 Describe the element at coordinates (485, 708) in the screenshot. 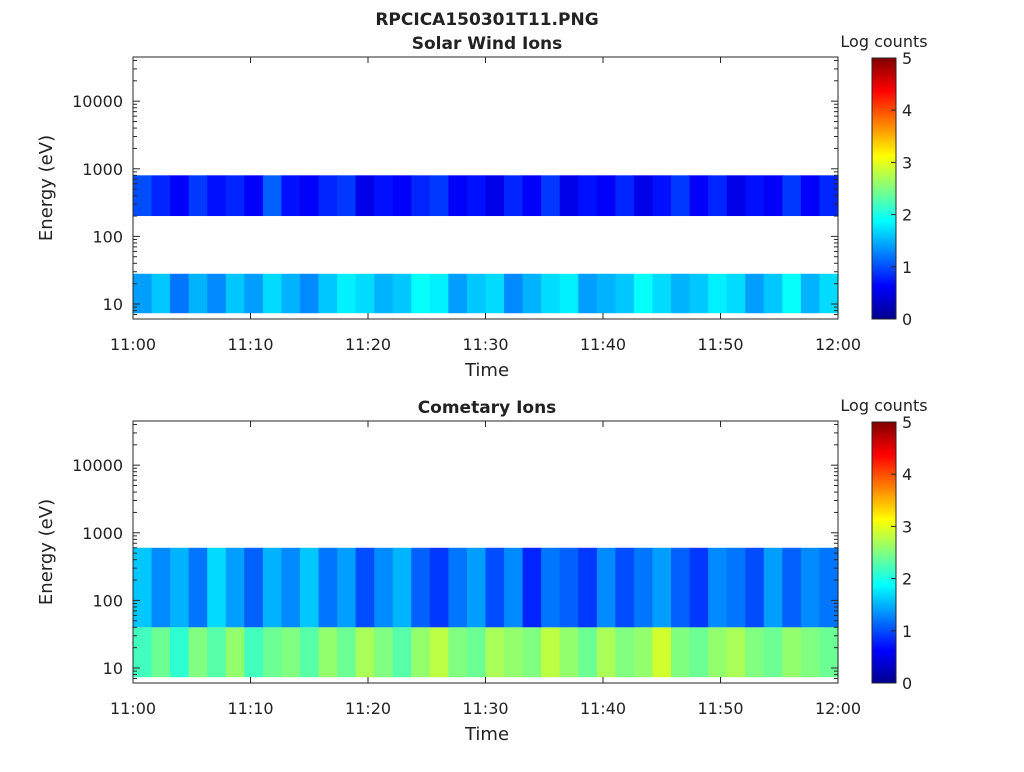

I see `x-tick-label: 11:30` at that location.